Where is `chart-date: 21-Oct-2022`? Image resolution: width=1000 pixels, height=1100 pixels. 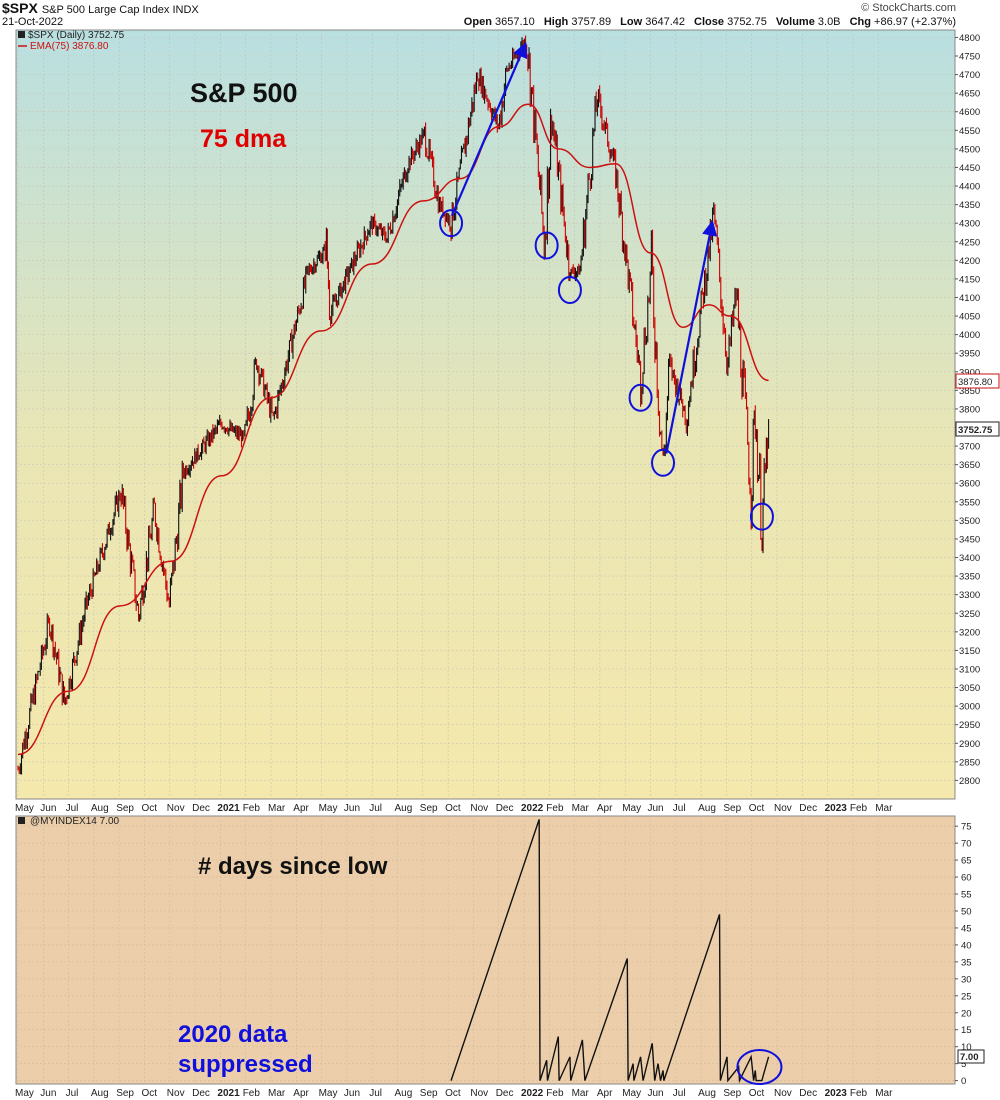 chart-date: 21-Oct-2022 is located at coordinates (33, 22).